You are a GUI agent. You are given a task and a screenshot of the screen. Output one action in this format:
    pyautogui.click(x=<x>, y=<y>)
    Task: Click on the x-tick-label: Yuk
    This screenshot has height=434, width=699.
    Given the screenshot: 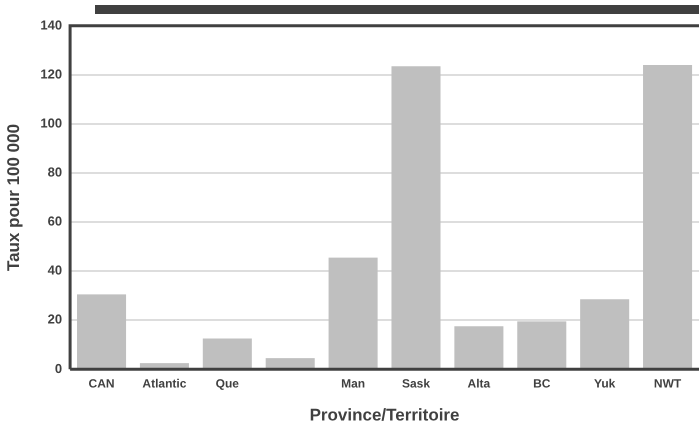 What is the action you would take?
    pyautogui.click(x=605, y=383)
    